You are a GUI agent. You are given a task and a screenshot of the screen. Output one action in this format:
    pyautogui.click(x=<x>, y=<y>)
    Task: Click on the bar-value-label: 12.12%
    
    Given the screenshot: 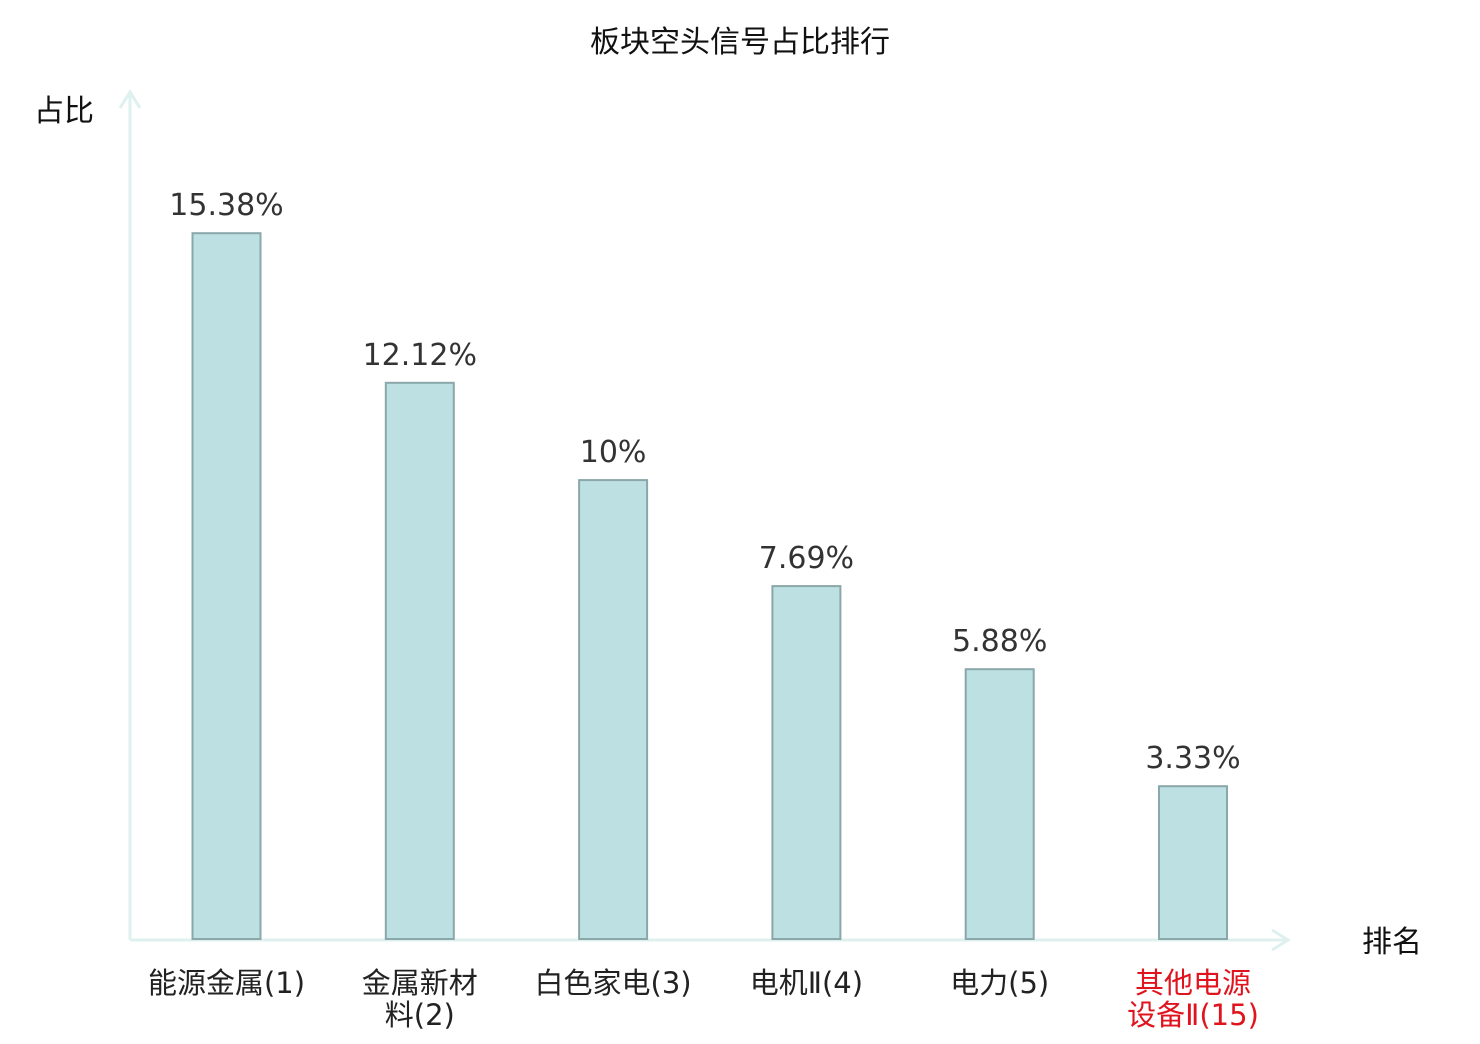 What is the action you would take?
    pyautogui.click(x=420, y=355)
    